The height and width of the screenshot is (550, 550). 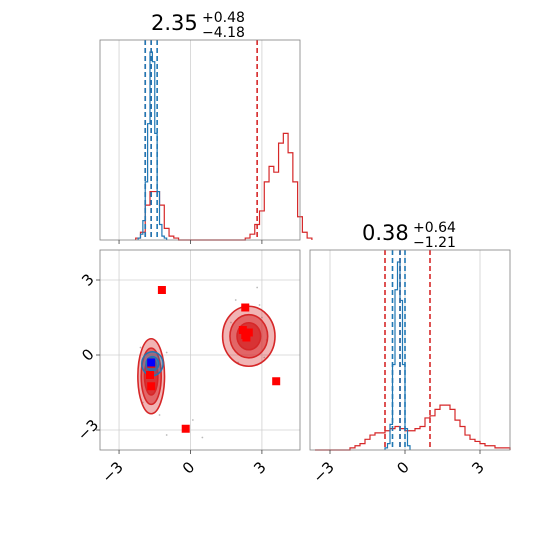 What do you see at coordinates (413, 427) in the screenshot?
I see `p2-hist-red` at bounding box center [413, 427].